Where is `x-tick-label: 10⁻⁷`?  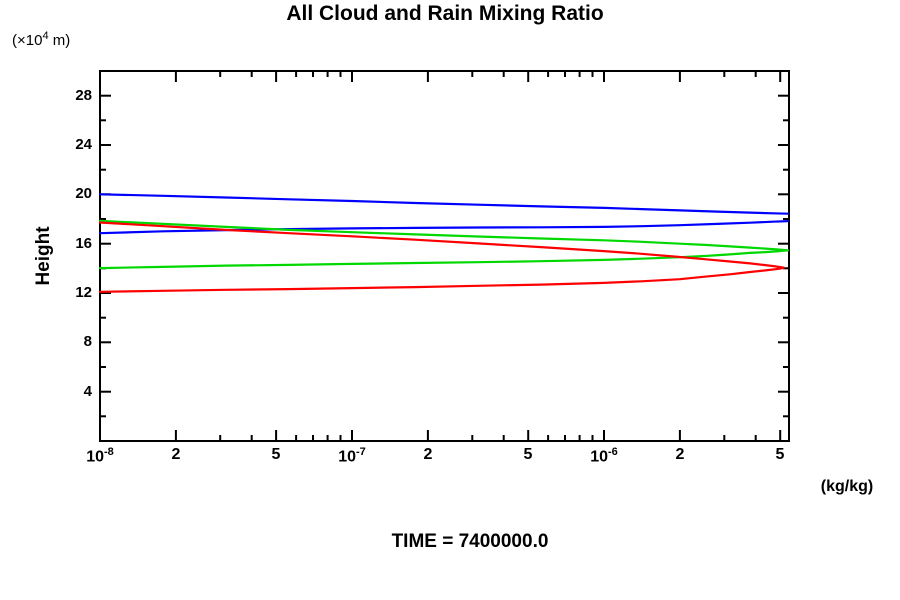
x-tick-label: 10⁻⁷ is located at coordinates (352, 456).